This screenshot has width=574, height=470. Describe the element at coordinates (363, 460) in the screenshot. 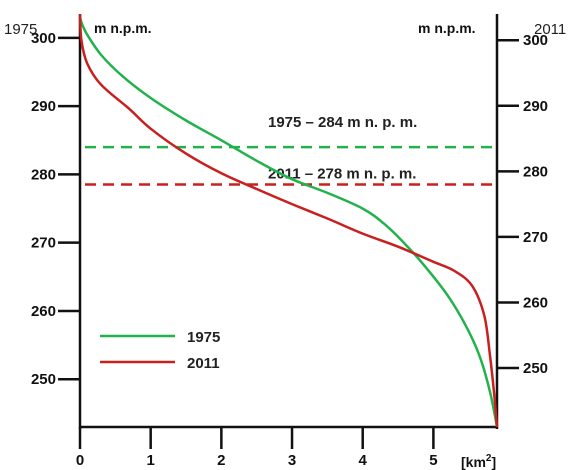

I see `x-tick-label-4: 4` at that location.